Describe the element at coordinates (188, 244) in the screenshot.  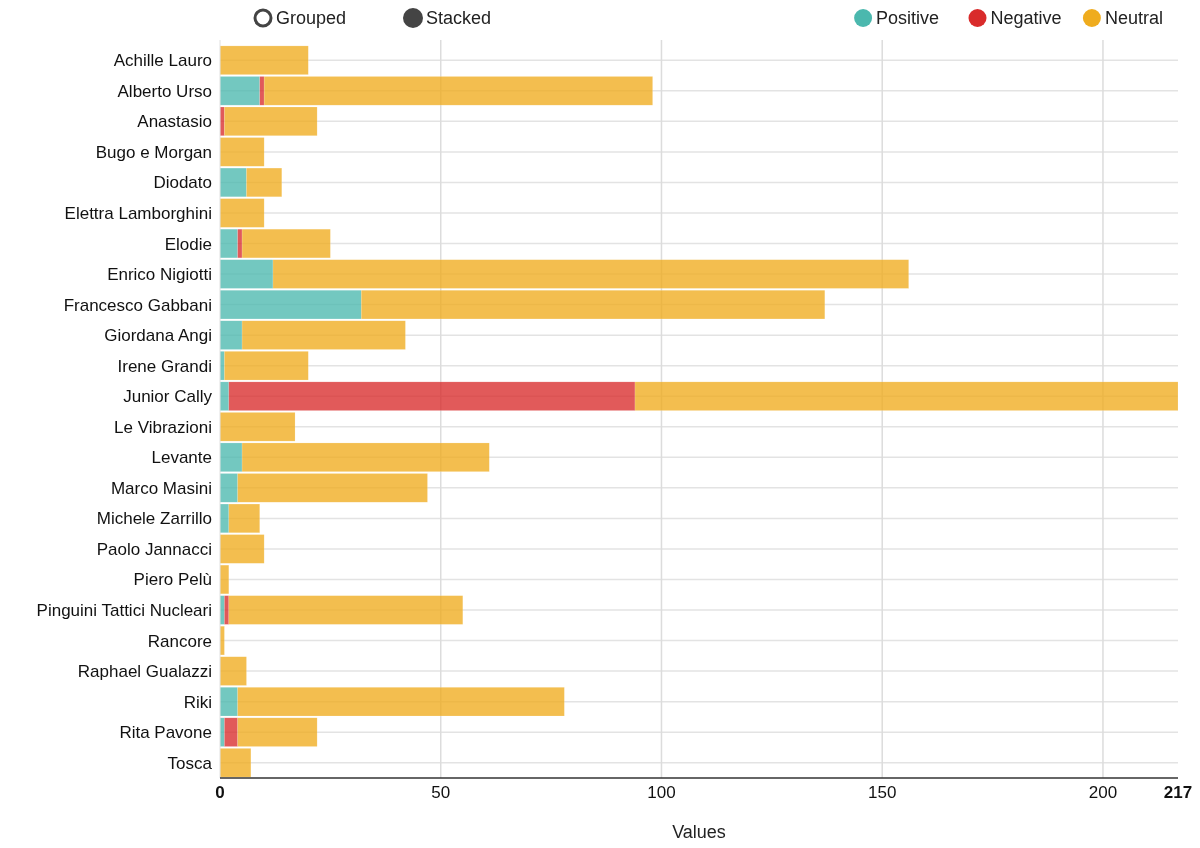
I see `y-tick-label: Elodie` at that location.